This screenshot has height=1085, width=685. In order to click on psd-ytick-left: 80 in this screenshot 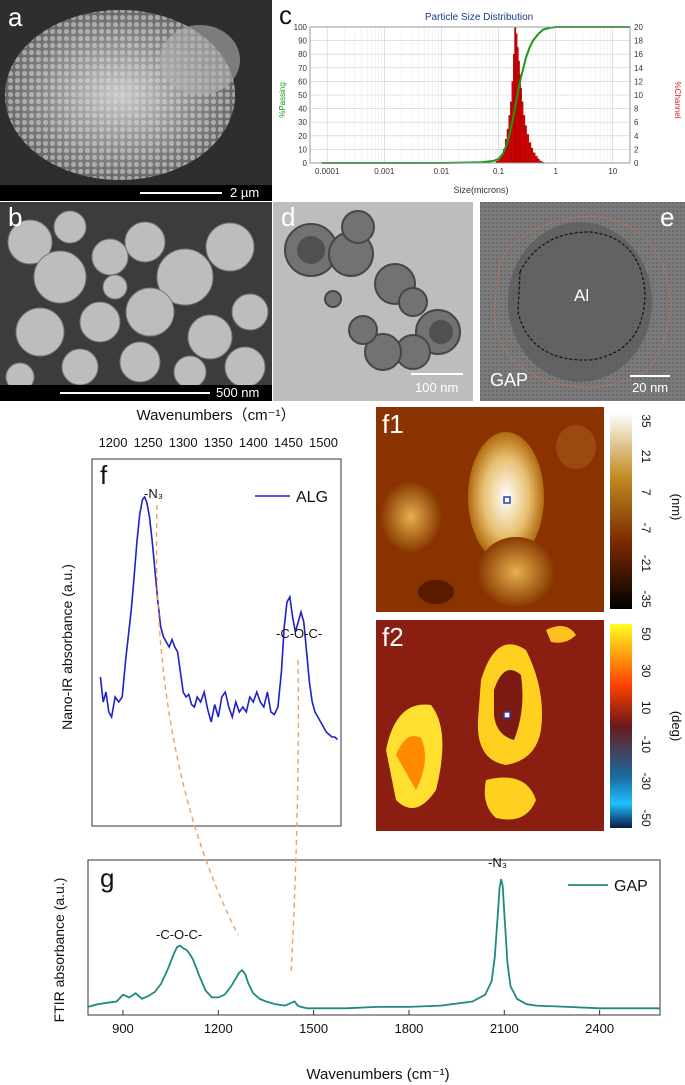, I will do `click(302, 54)`.